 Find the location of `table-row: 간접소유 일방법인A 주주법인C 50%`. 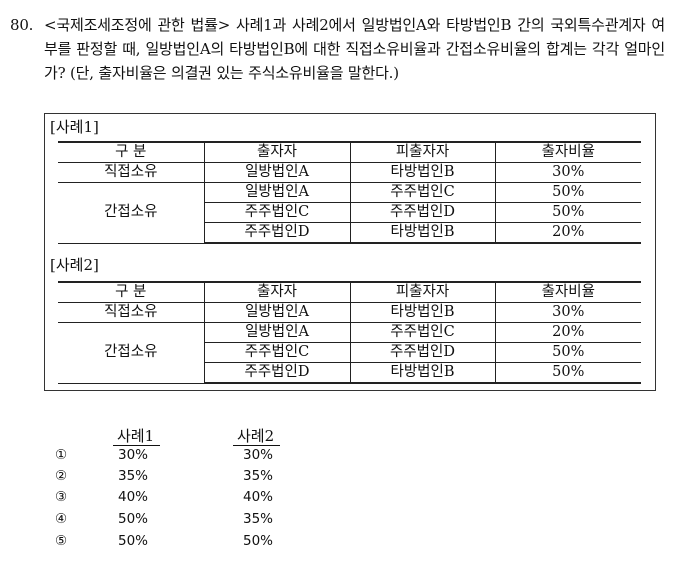

table-row: 간접소유 일방법인A 주주법인C 50% is located at coordinates (349, 213).